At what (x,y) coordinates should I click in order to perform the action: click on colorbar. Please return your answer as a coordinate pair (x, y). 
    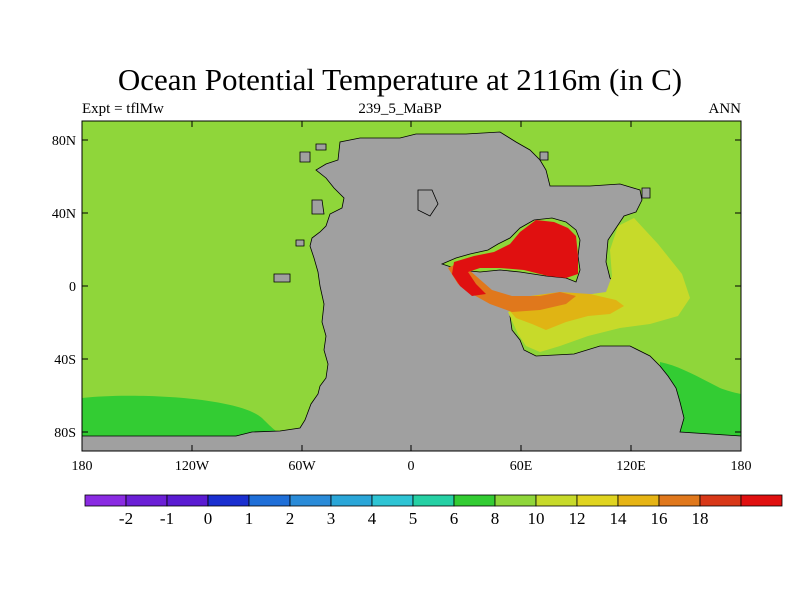
    Looking at the image, I should click on (433, 500).